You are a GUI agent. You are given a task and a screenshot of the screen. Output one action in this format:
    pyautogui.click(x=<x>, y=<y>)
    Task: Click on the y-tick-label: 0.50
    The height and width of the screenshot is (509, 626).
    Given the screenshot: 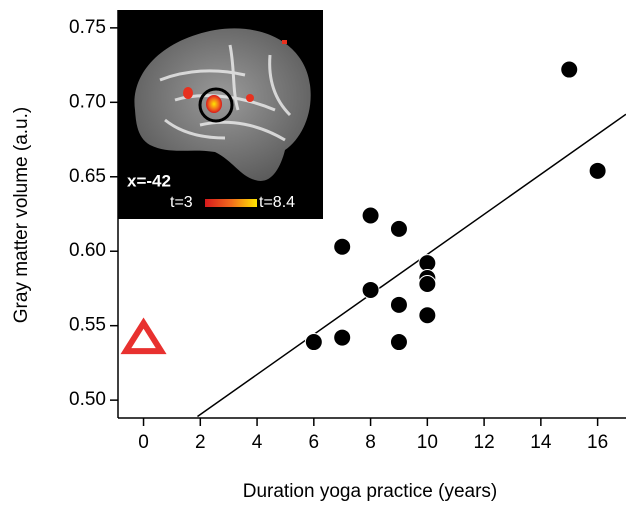 What is the action you would take?
    pyautogui.click(x=87, y=399)
    